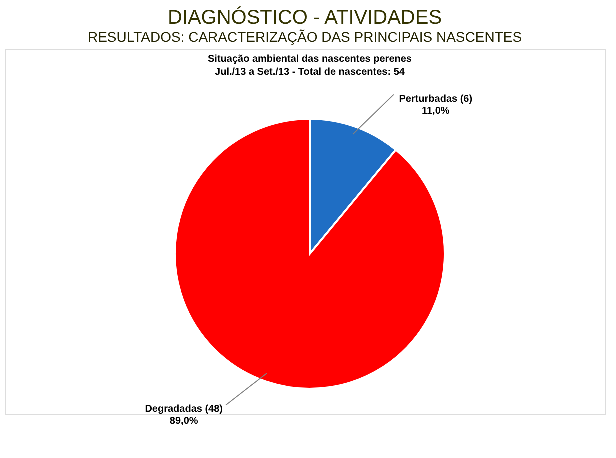 This screenshot has height=458, width=616. Describe the element at coordinates (305, 17) in the screenshot. I see `chart-title: DIAGNÓSTICO - ATIVIDADES` at that location.